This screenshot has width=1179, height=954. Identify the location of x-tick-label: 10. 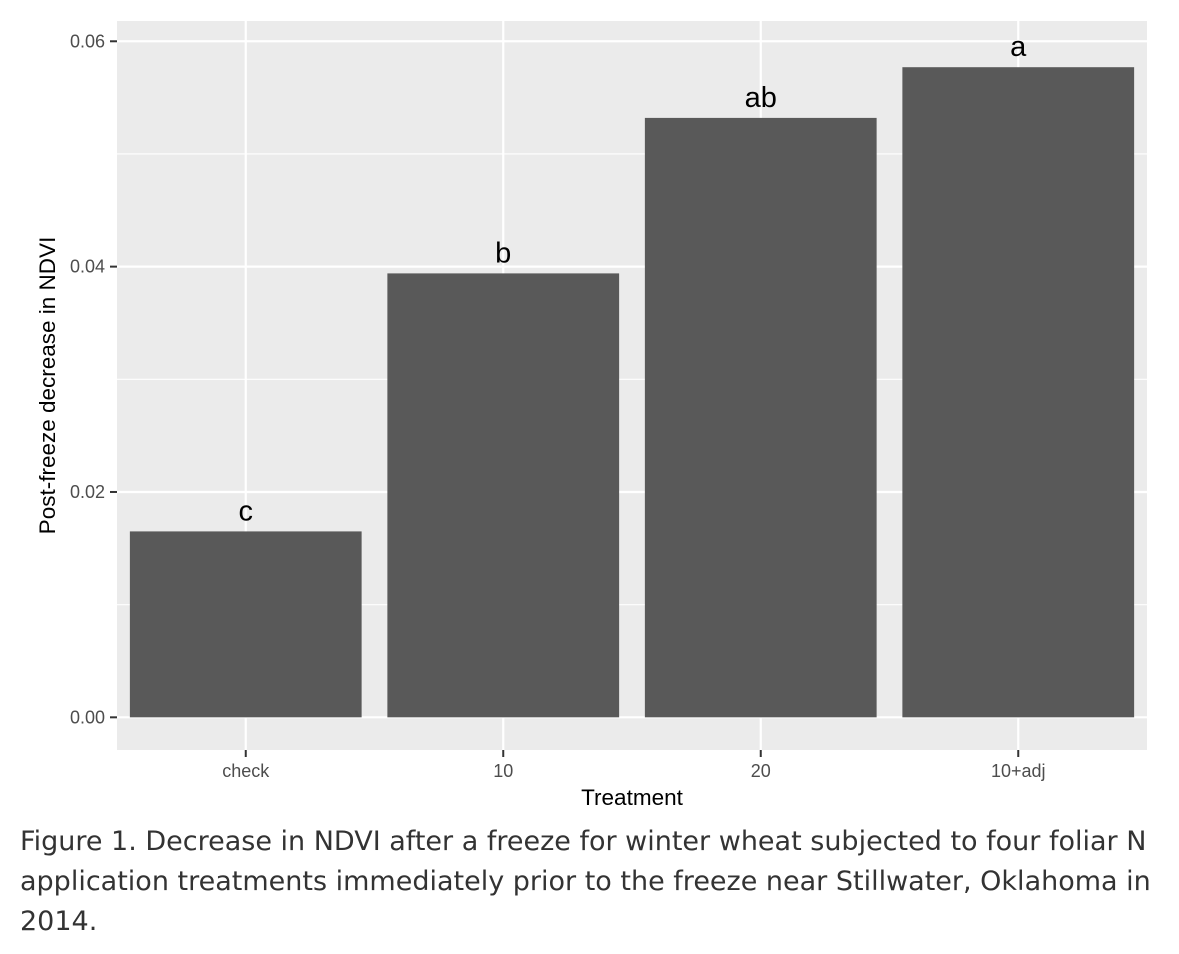
(503, 771).